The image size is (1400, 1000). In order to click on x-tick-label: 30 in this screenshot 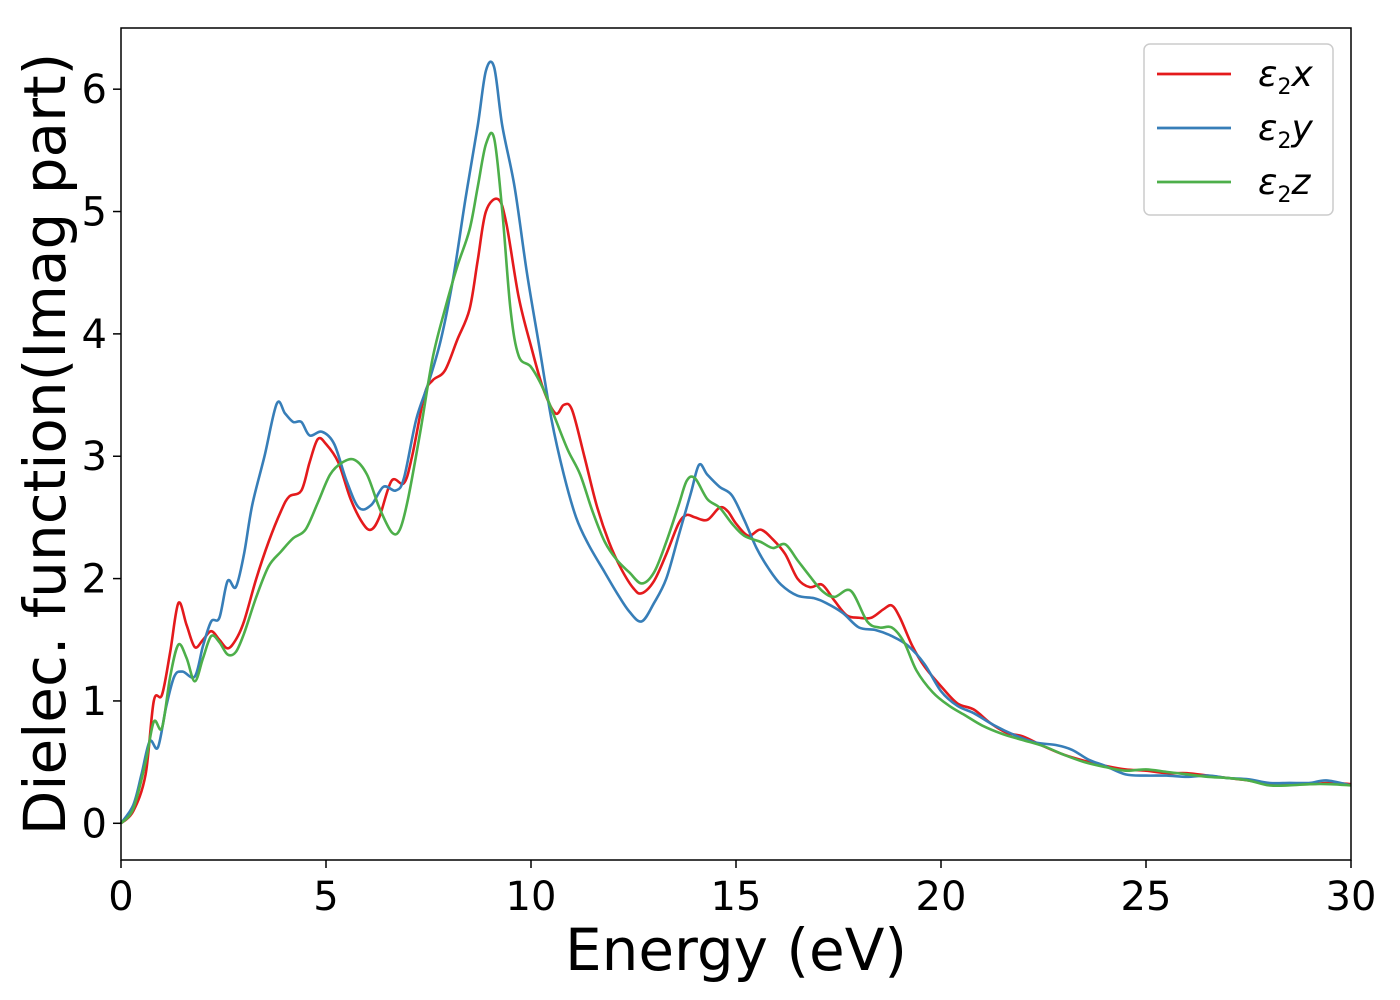, I will do `click(1351, 897)`.